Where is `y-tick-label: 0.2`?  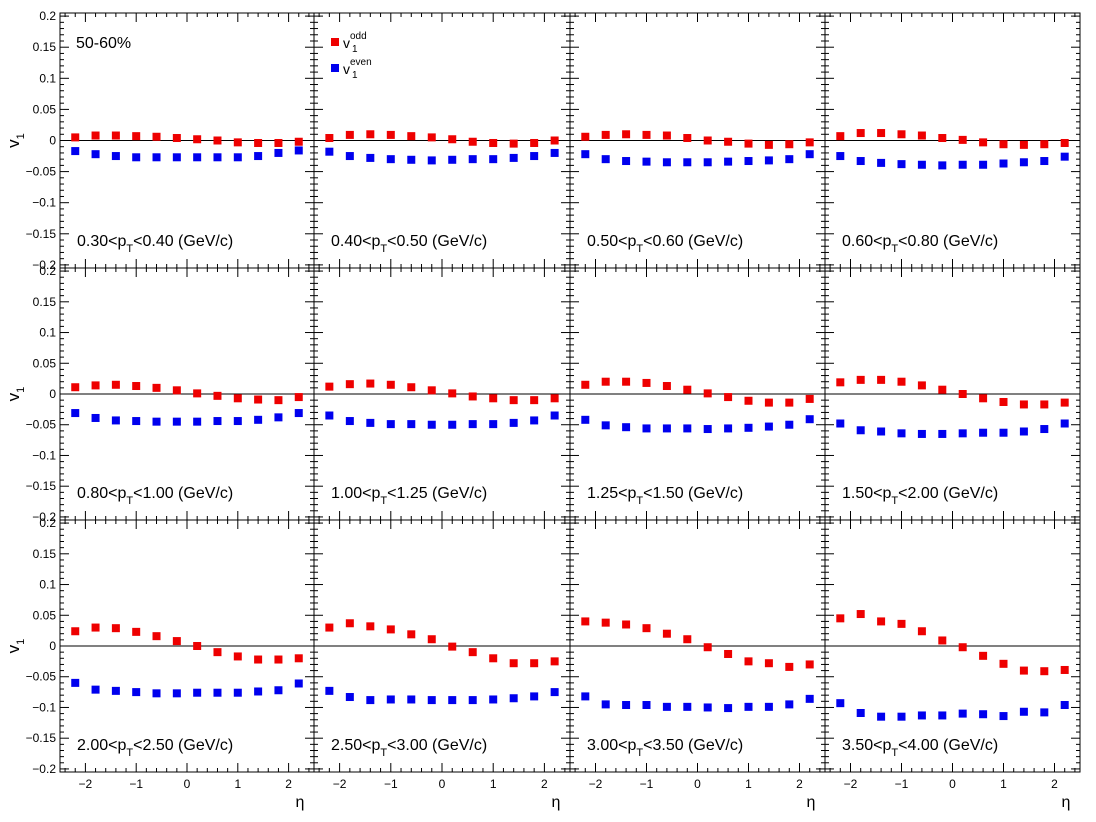
y-tick-label: 0.2 is located at coordinates (47, 271).